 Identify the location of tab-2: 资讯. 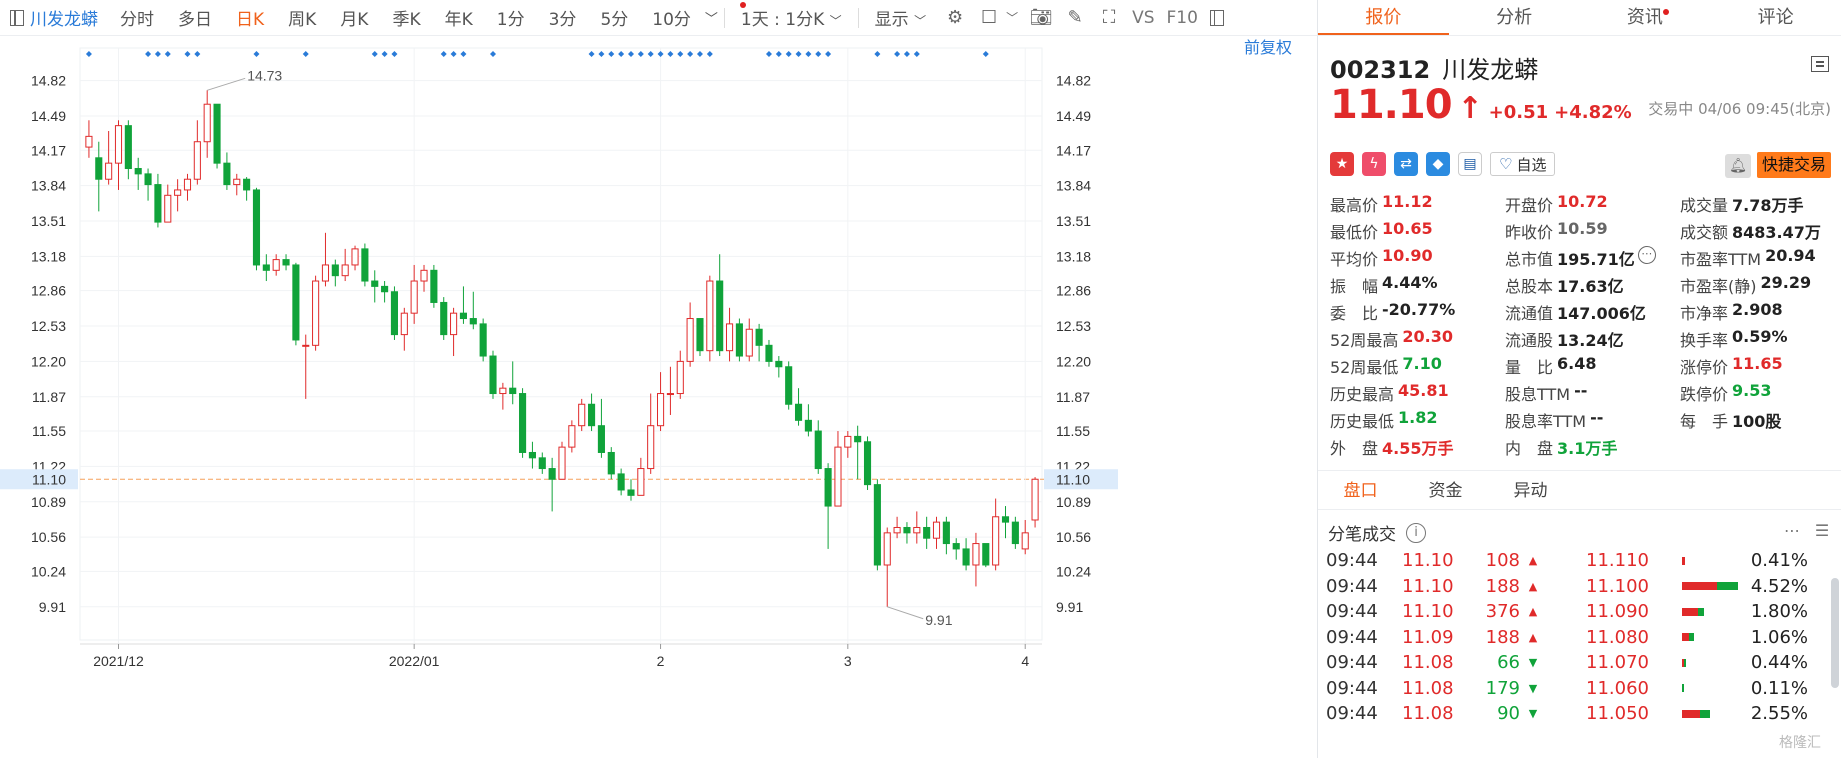
(1645, 17).